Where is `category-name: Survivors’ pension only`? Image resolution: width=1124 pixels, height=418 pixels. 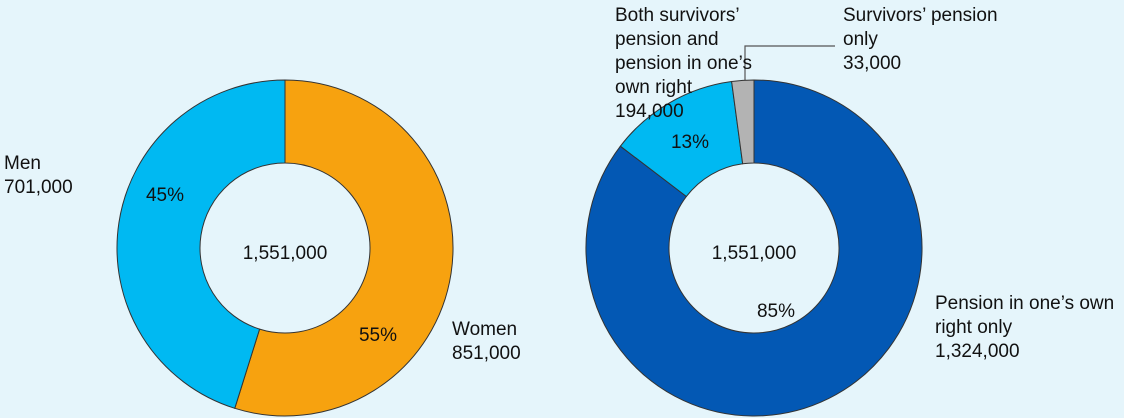 category-name: Survivors’ pension only is located at coordinates (920, 27).